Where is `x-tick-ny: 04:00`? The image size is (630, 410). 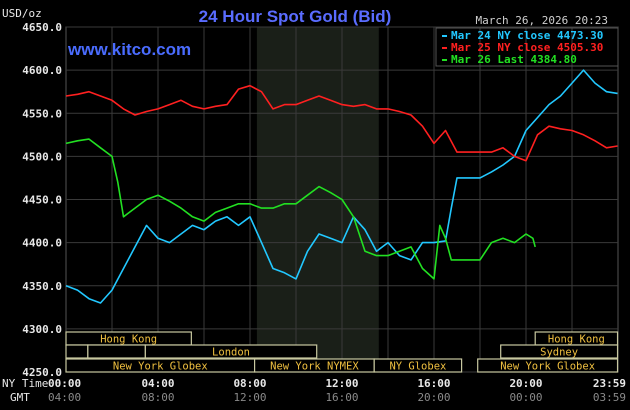 x-tick-ny: 04:00 is located at coordinates (157, 383).